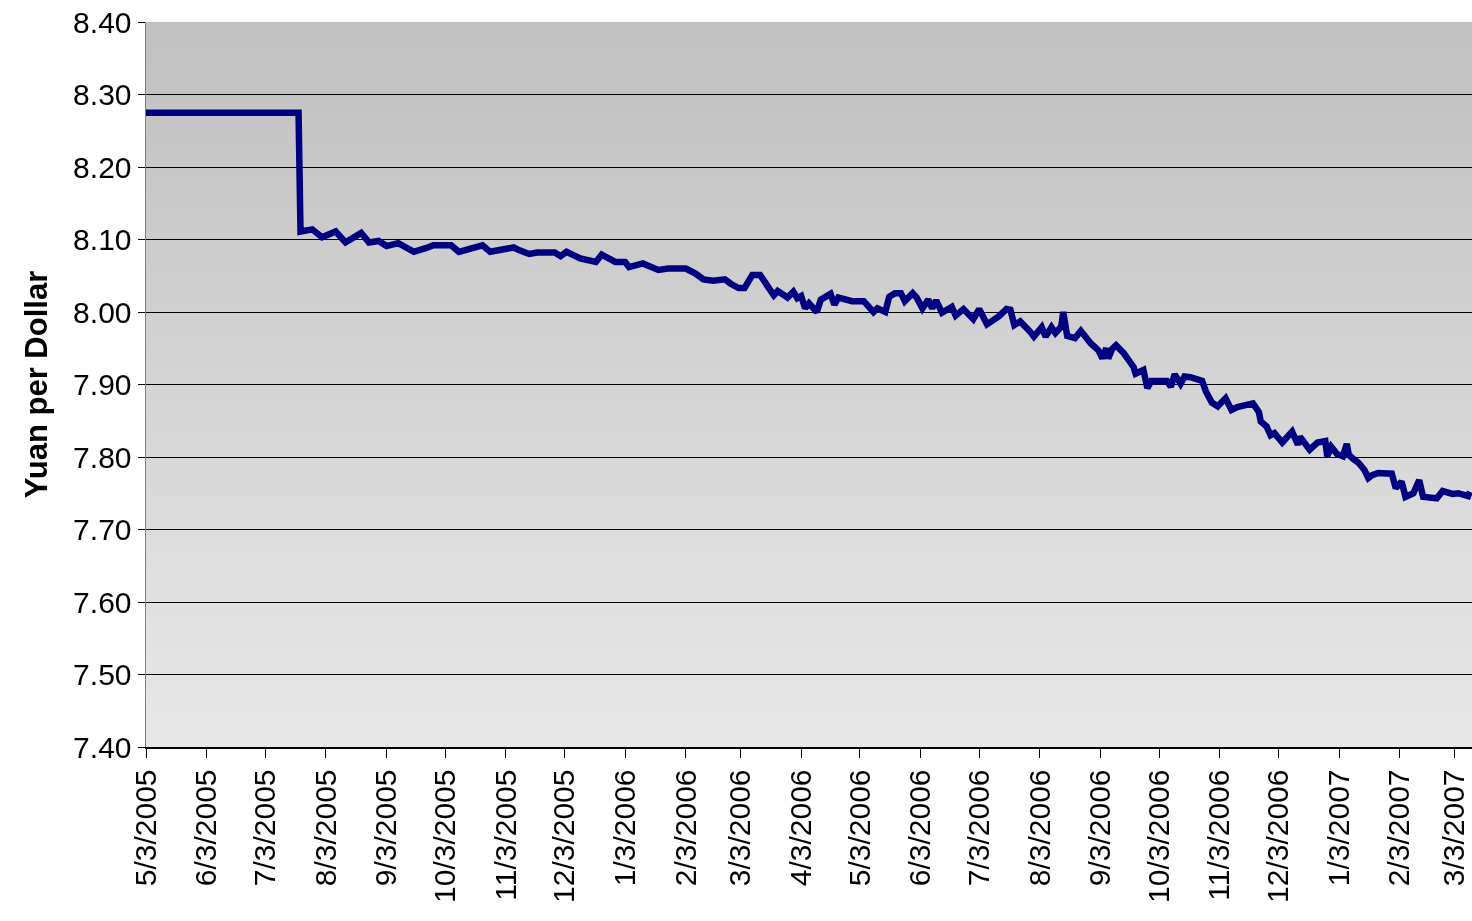  Describe the element at coordinates (102, 674) in the screenshot. I see `y-tick-label: 7.50` at that location.